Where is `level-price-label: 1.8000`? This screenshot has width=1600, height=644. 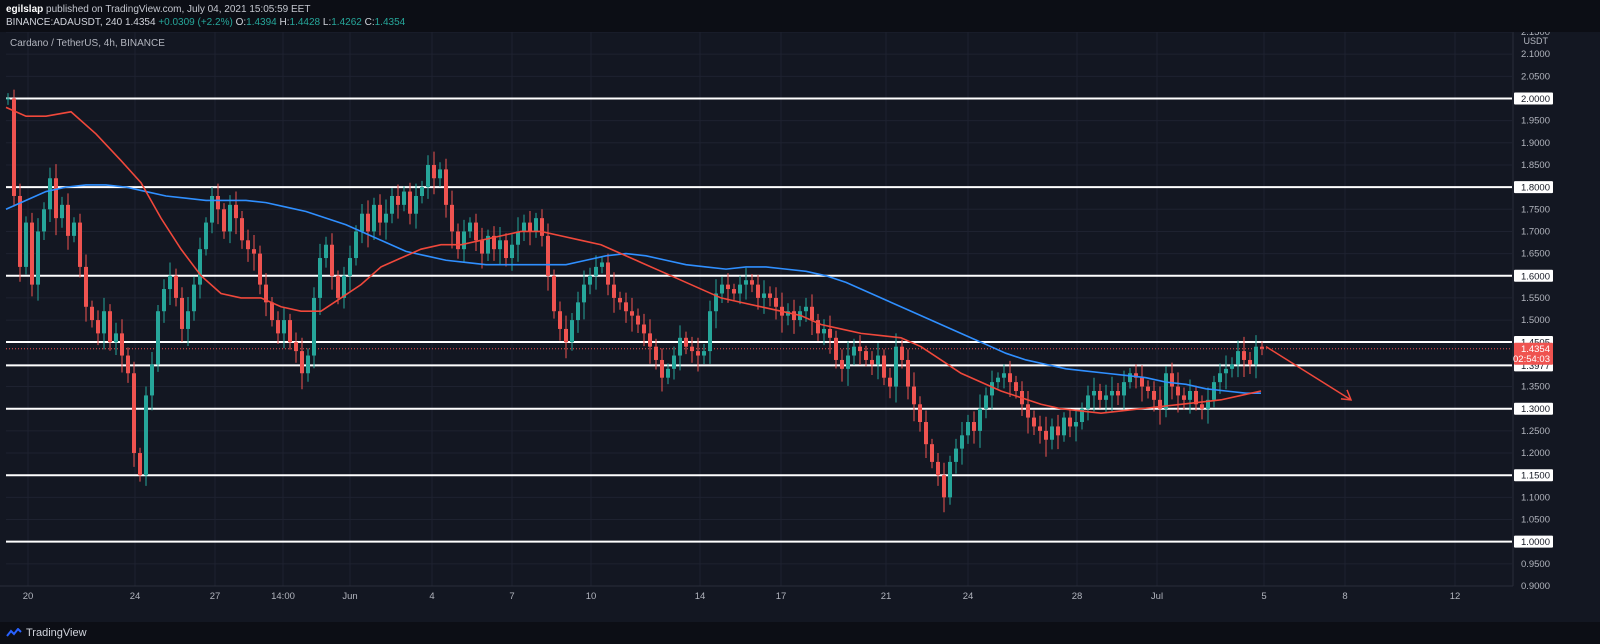 level-price-label: 1.8000 is located at coordinates (1535, 188).